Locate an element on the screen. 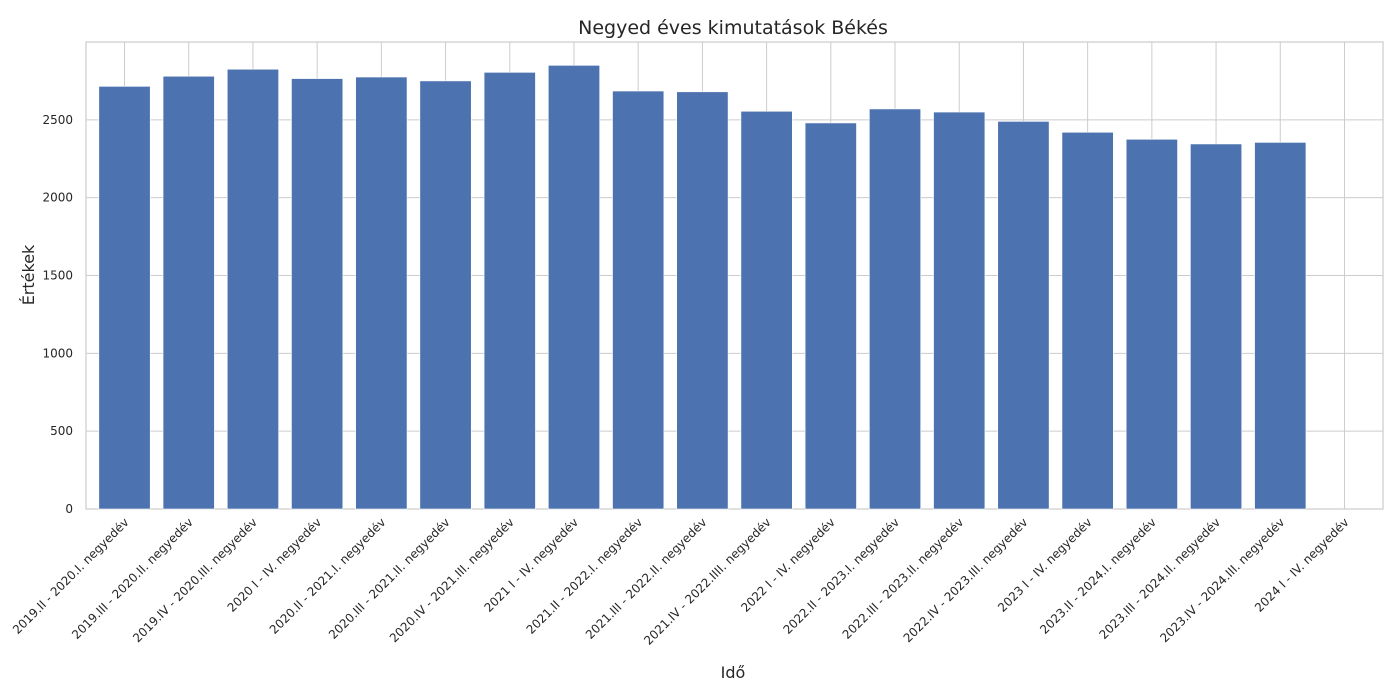 The image size is (1400, 700). x-tick-label: 2020.IV - 2021.III. negyedév is located at coordinates (452, 580).